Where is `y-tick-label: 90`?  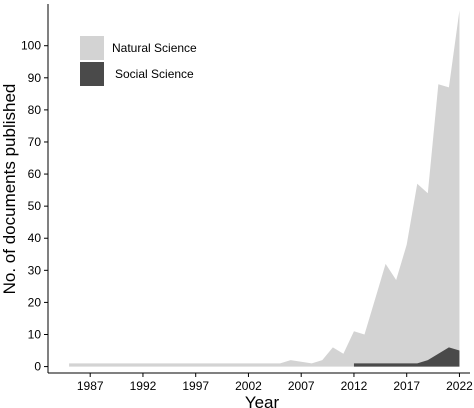 y-tick-label: 90 is located at coordinates (35, 78).